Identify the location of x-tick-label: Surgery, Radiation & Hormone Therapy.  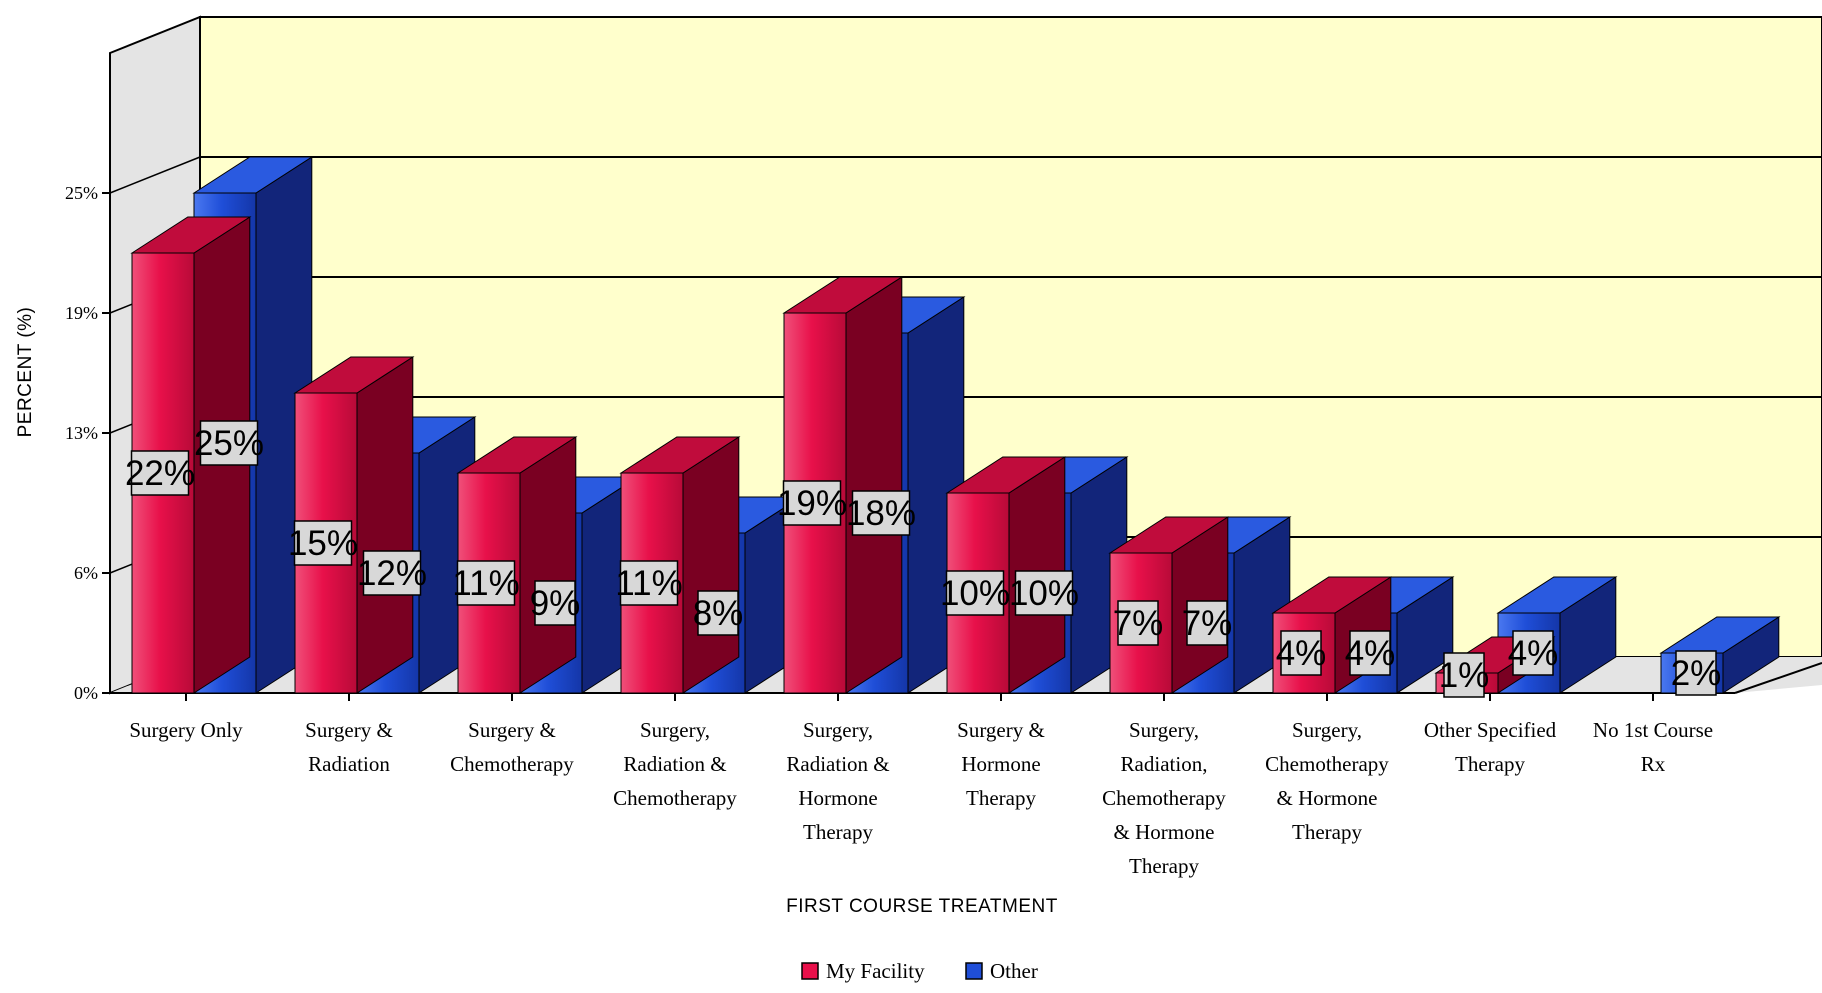
(837, 781).